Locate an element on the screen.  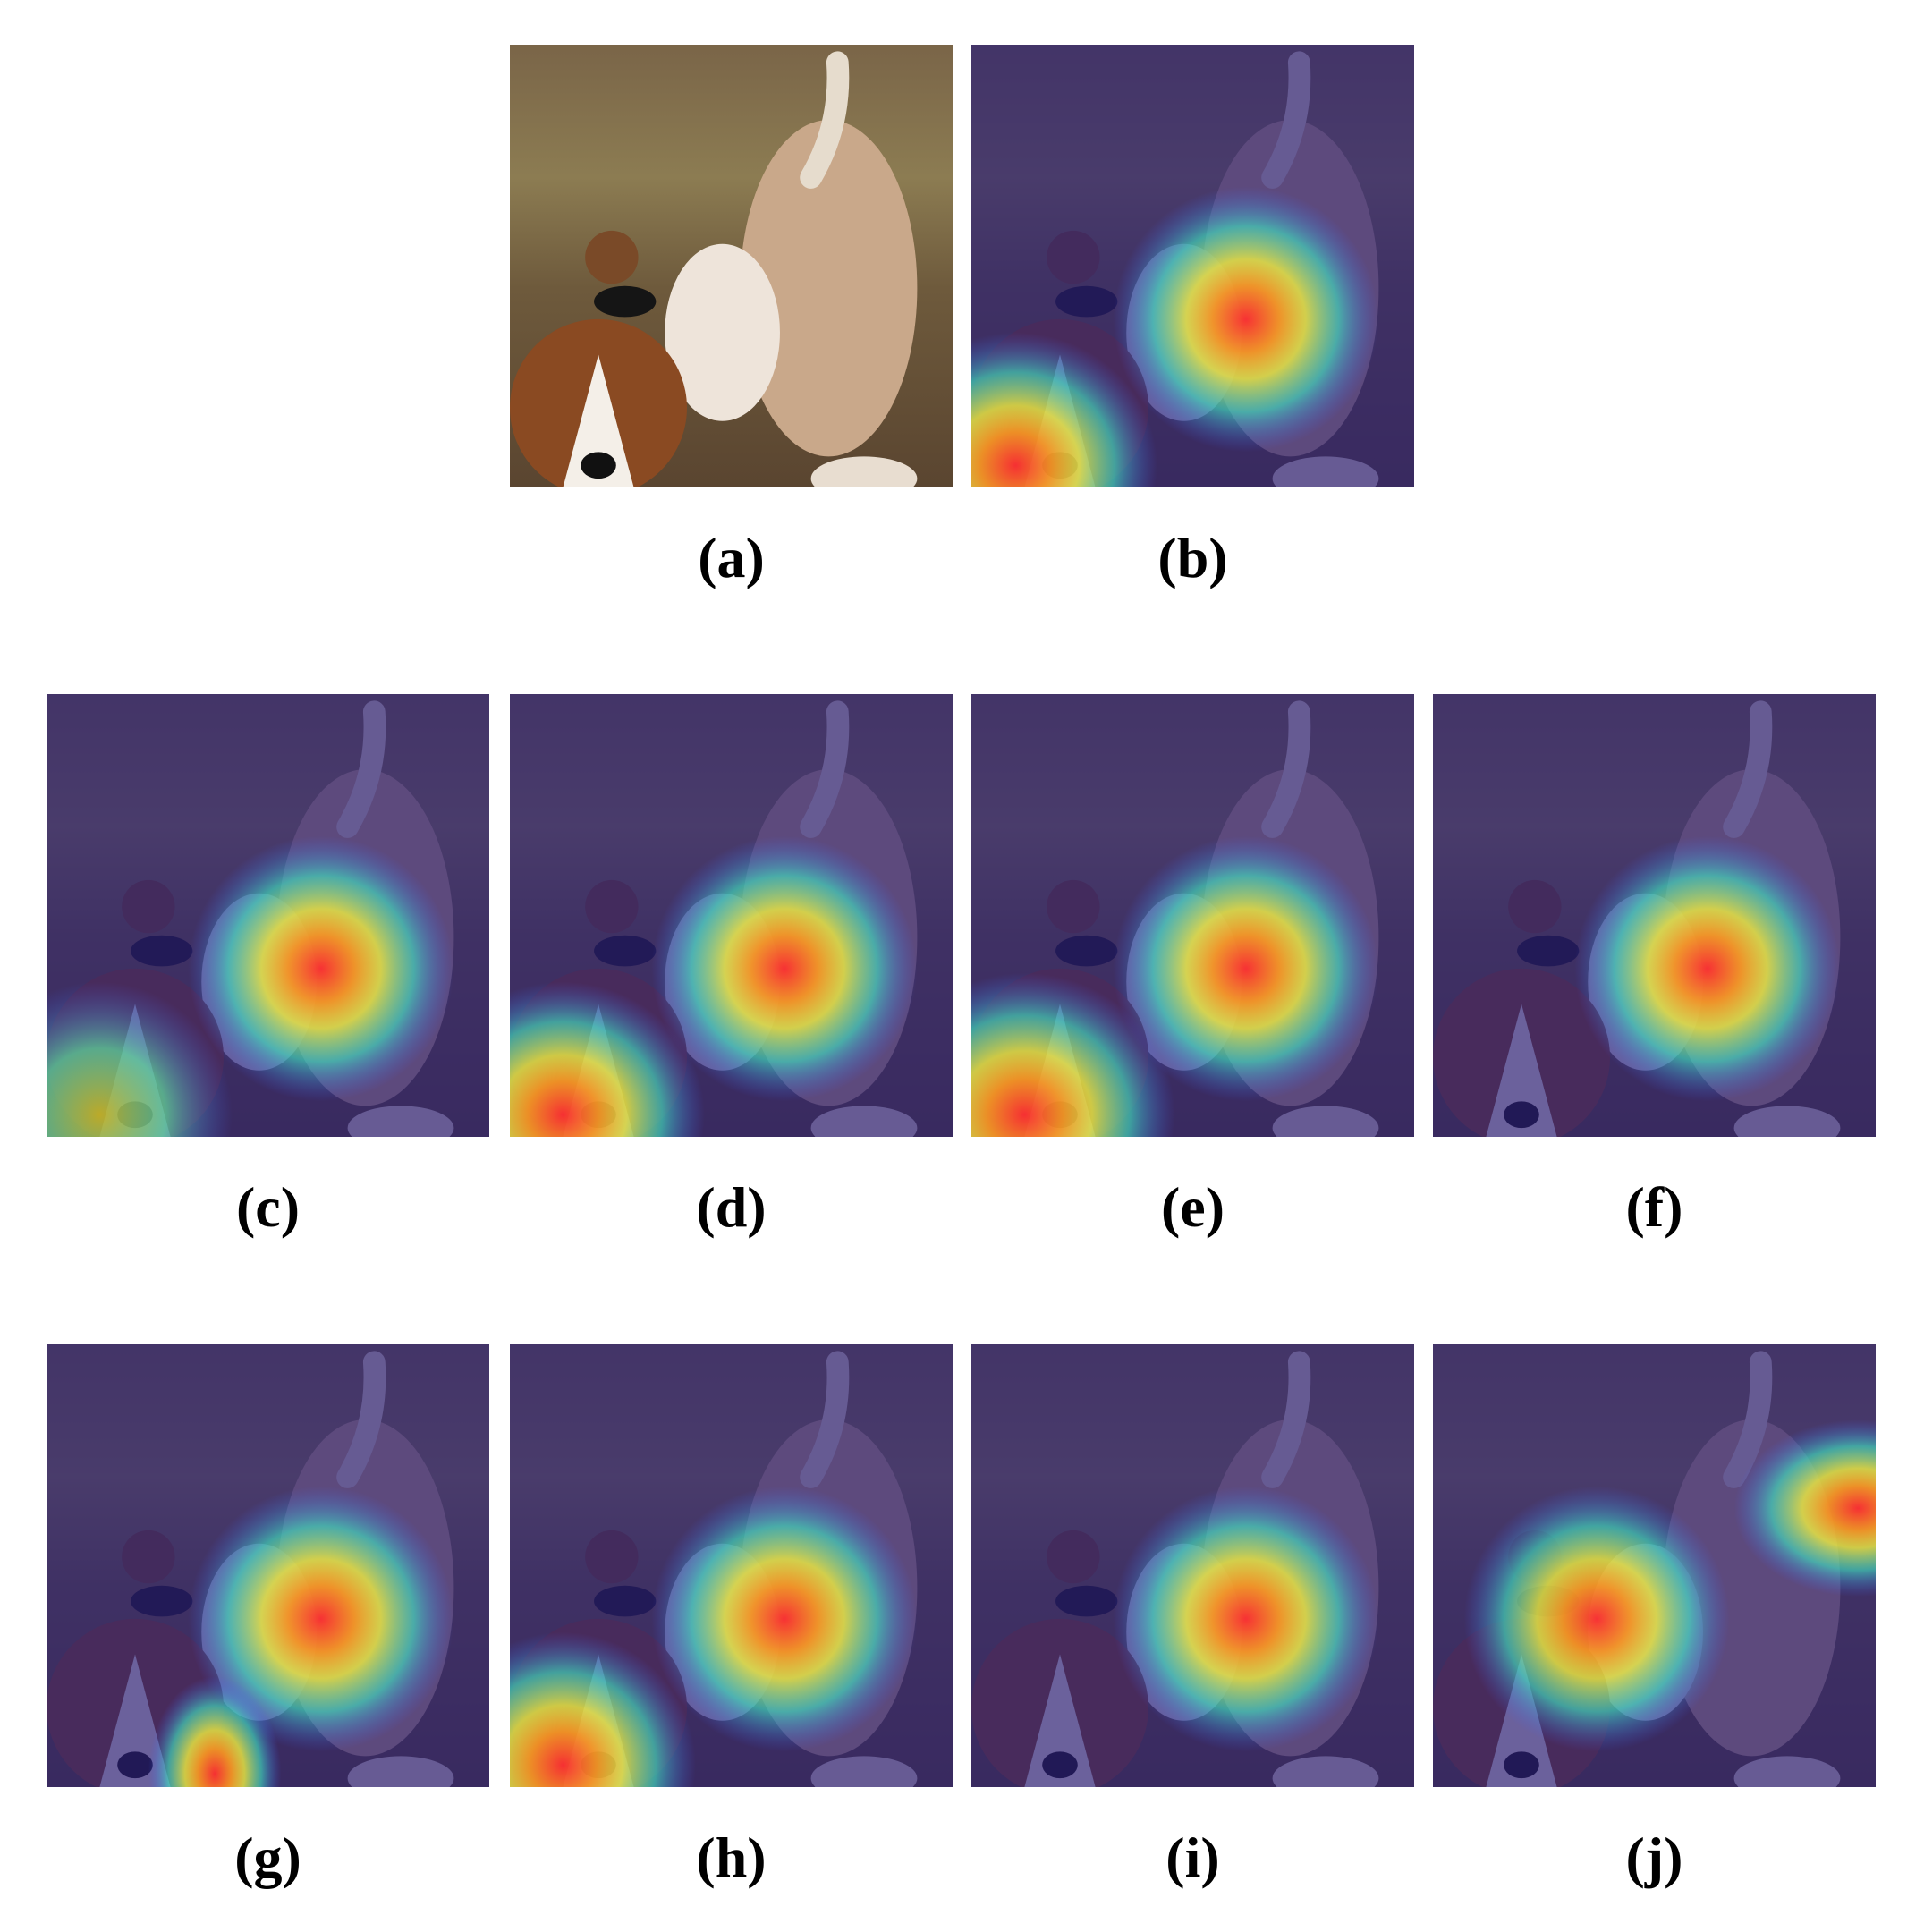
dog-ear is located at coordinates (612, 257).